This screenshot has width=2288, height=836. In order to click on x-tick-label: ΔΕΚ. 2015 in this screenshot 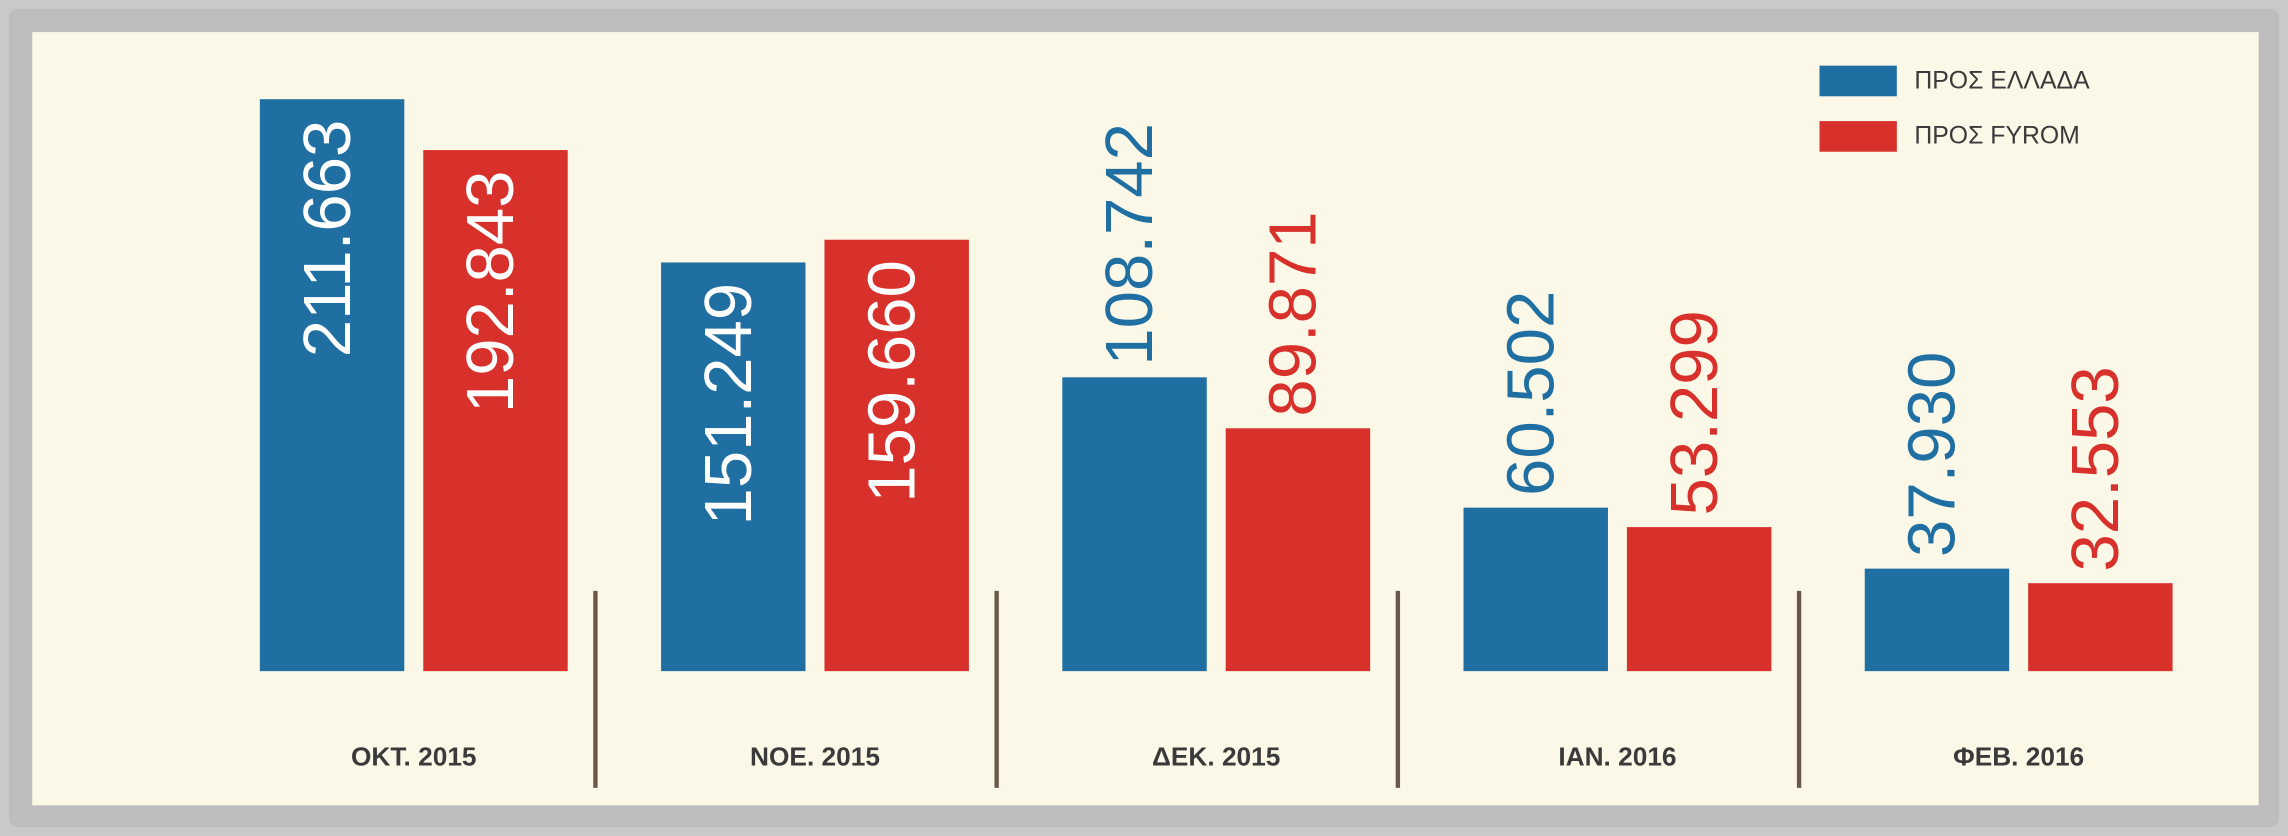, I will do `click(1216, 757)`.